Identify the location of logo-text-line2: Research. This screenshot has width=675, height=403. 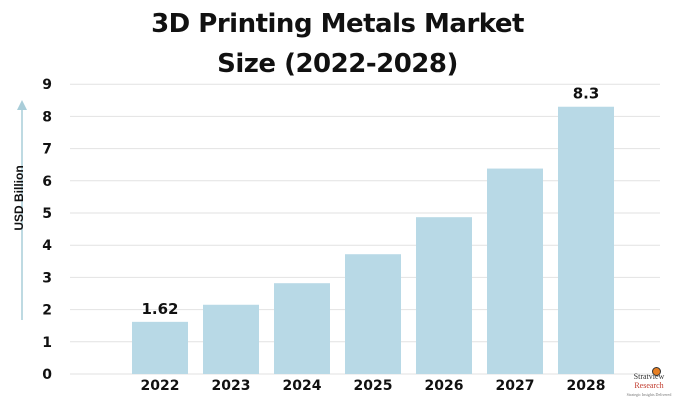
(649, 385).